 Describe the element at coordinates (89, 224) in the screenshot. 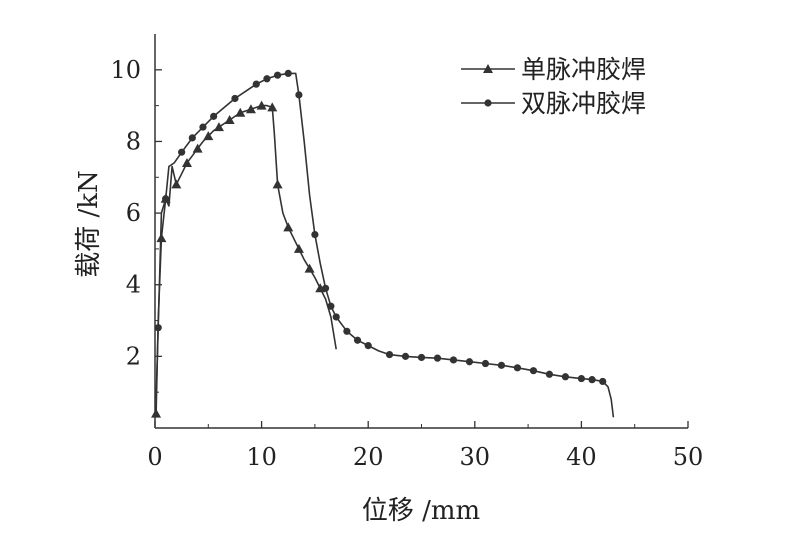

I see `y-axis-label: 载荷 /kN` at that location.